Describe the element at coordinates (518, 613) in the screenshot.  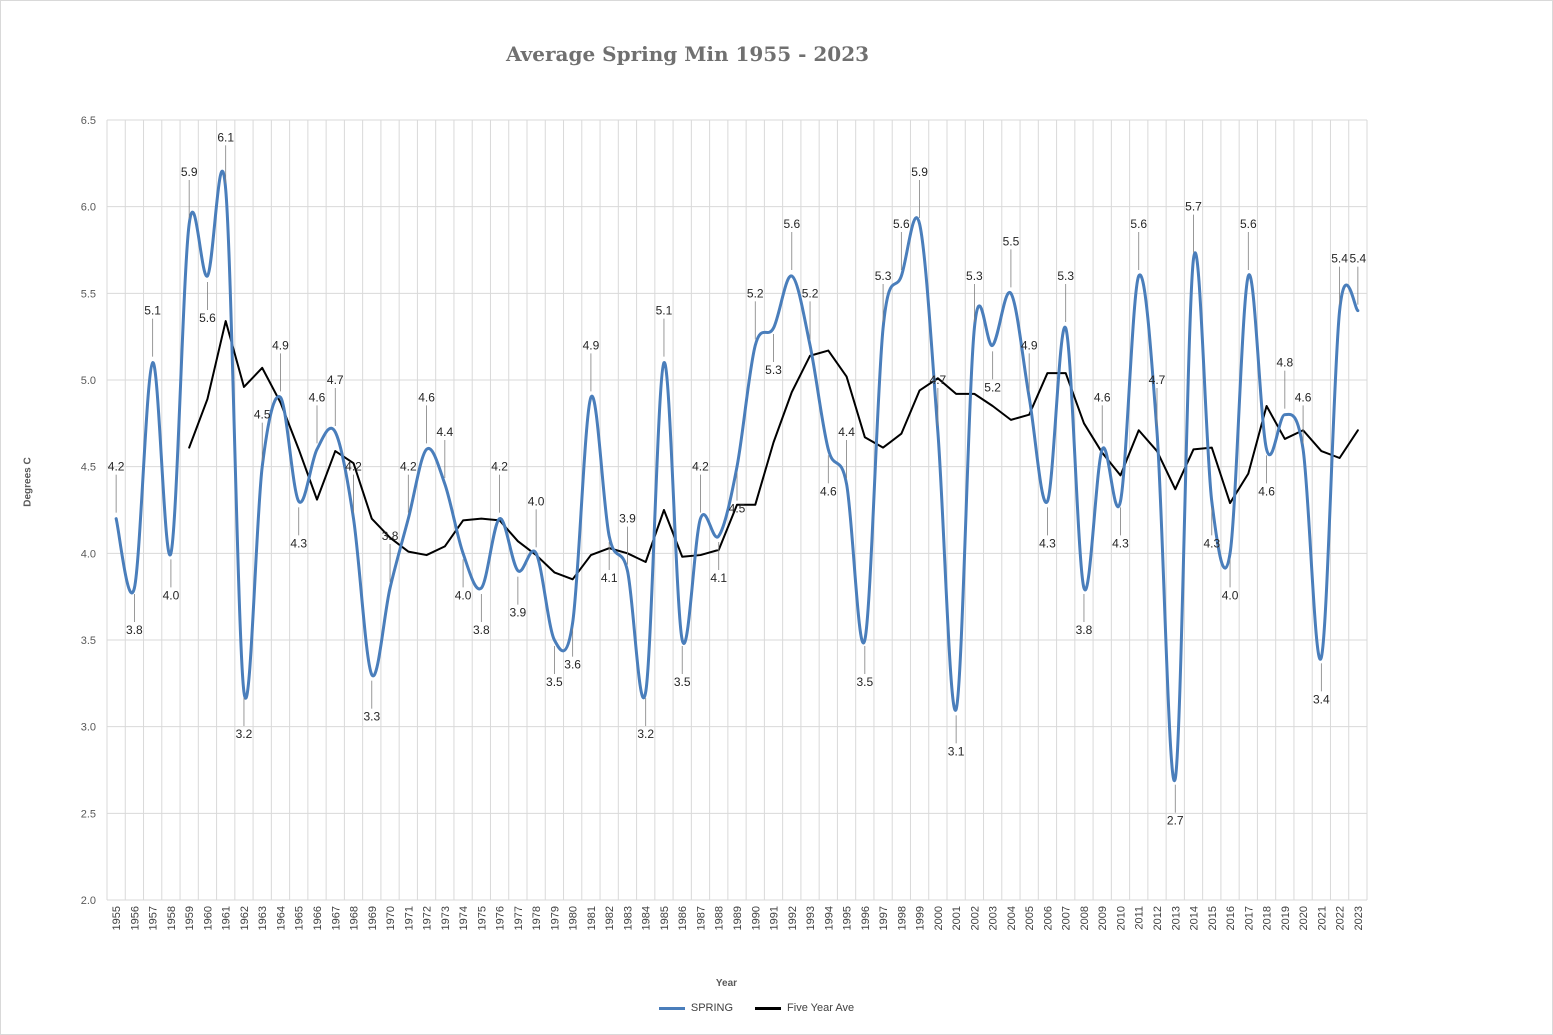
I see `data-label: 3.9` at that location.